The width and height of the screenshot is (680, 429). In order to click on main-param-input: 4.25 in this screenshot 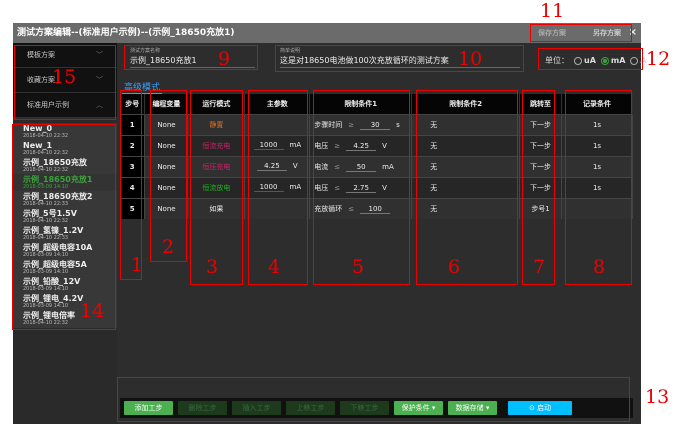, I will do `click(271, 166)`.